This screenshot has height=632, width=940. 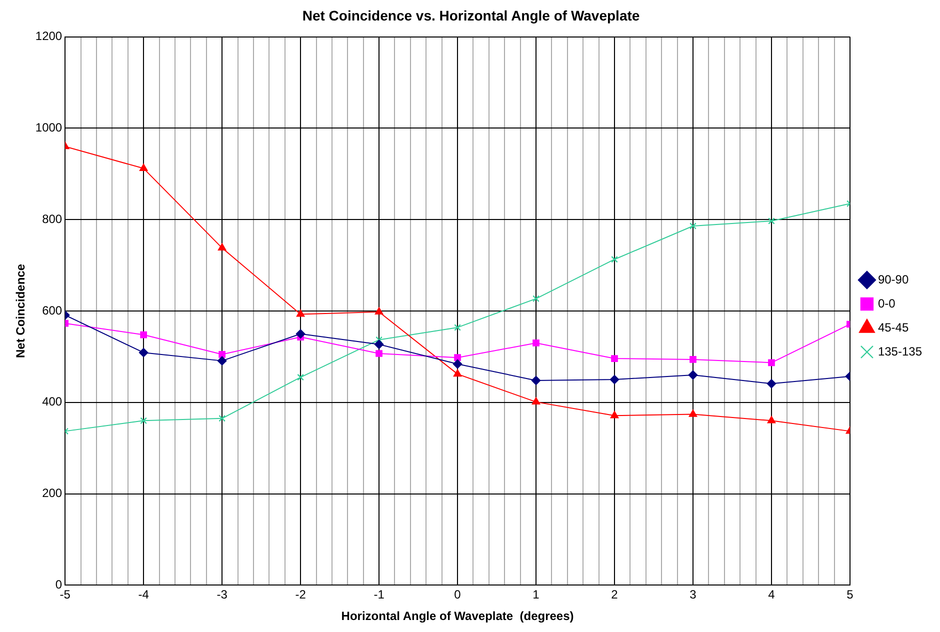 I want to click on legend-label: 90-90, so click(x=893, y=279).